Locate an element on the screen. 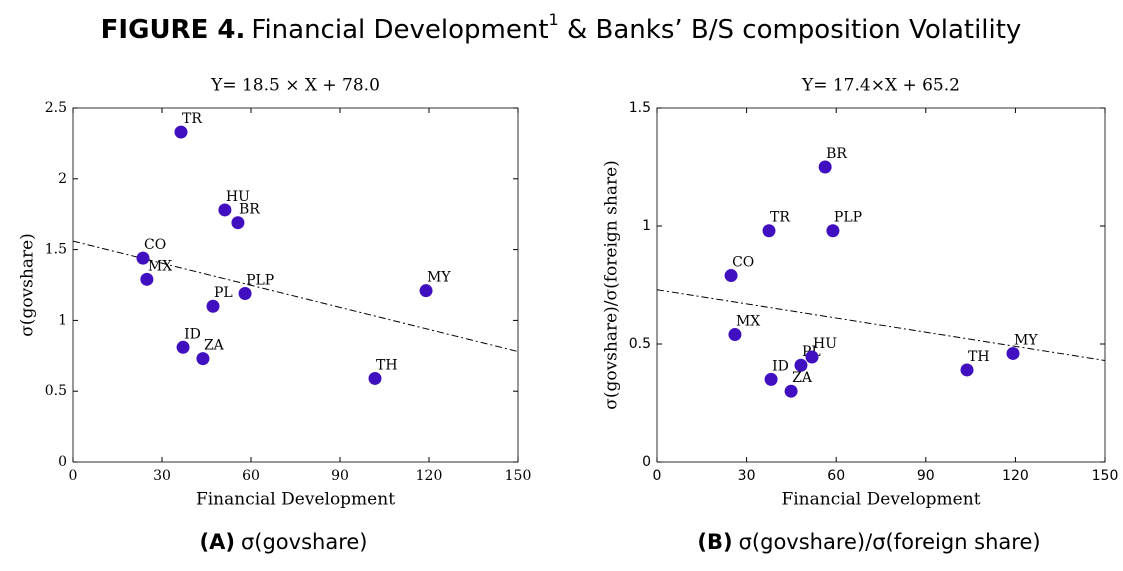  title-part: & Banks’ B/S composition Volatility is located at coordinates (790, 30).